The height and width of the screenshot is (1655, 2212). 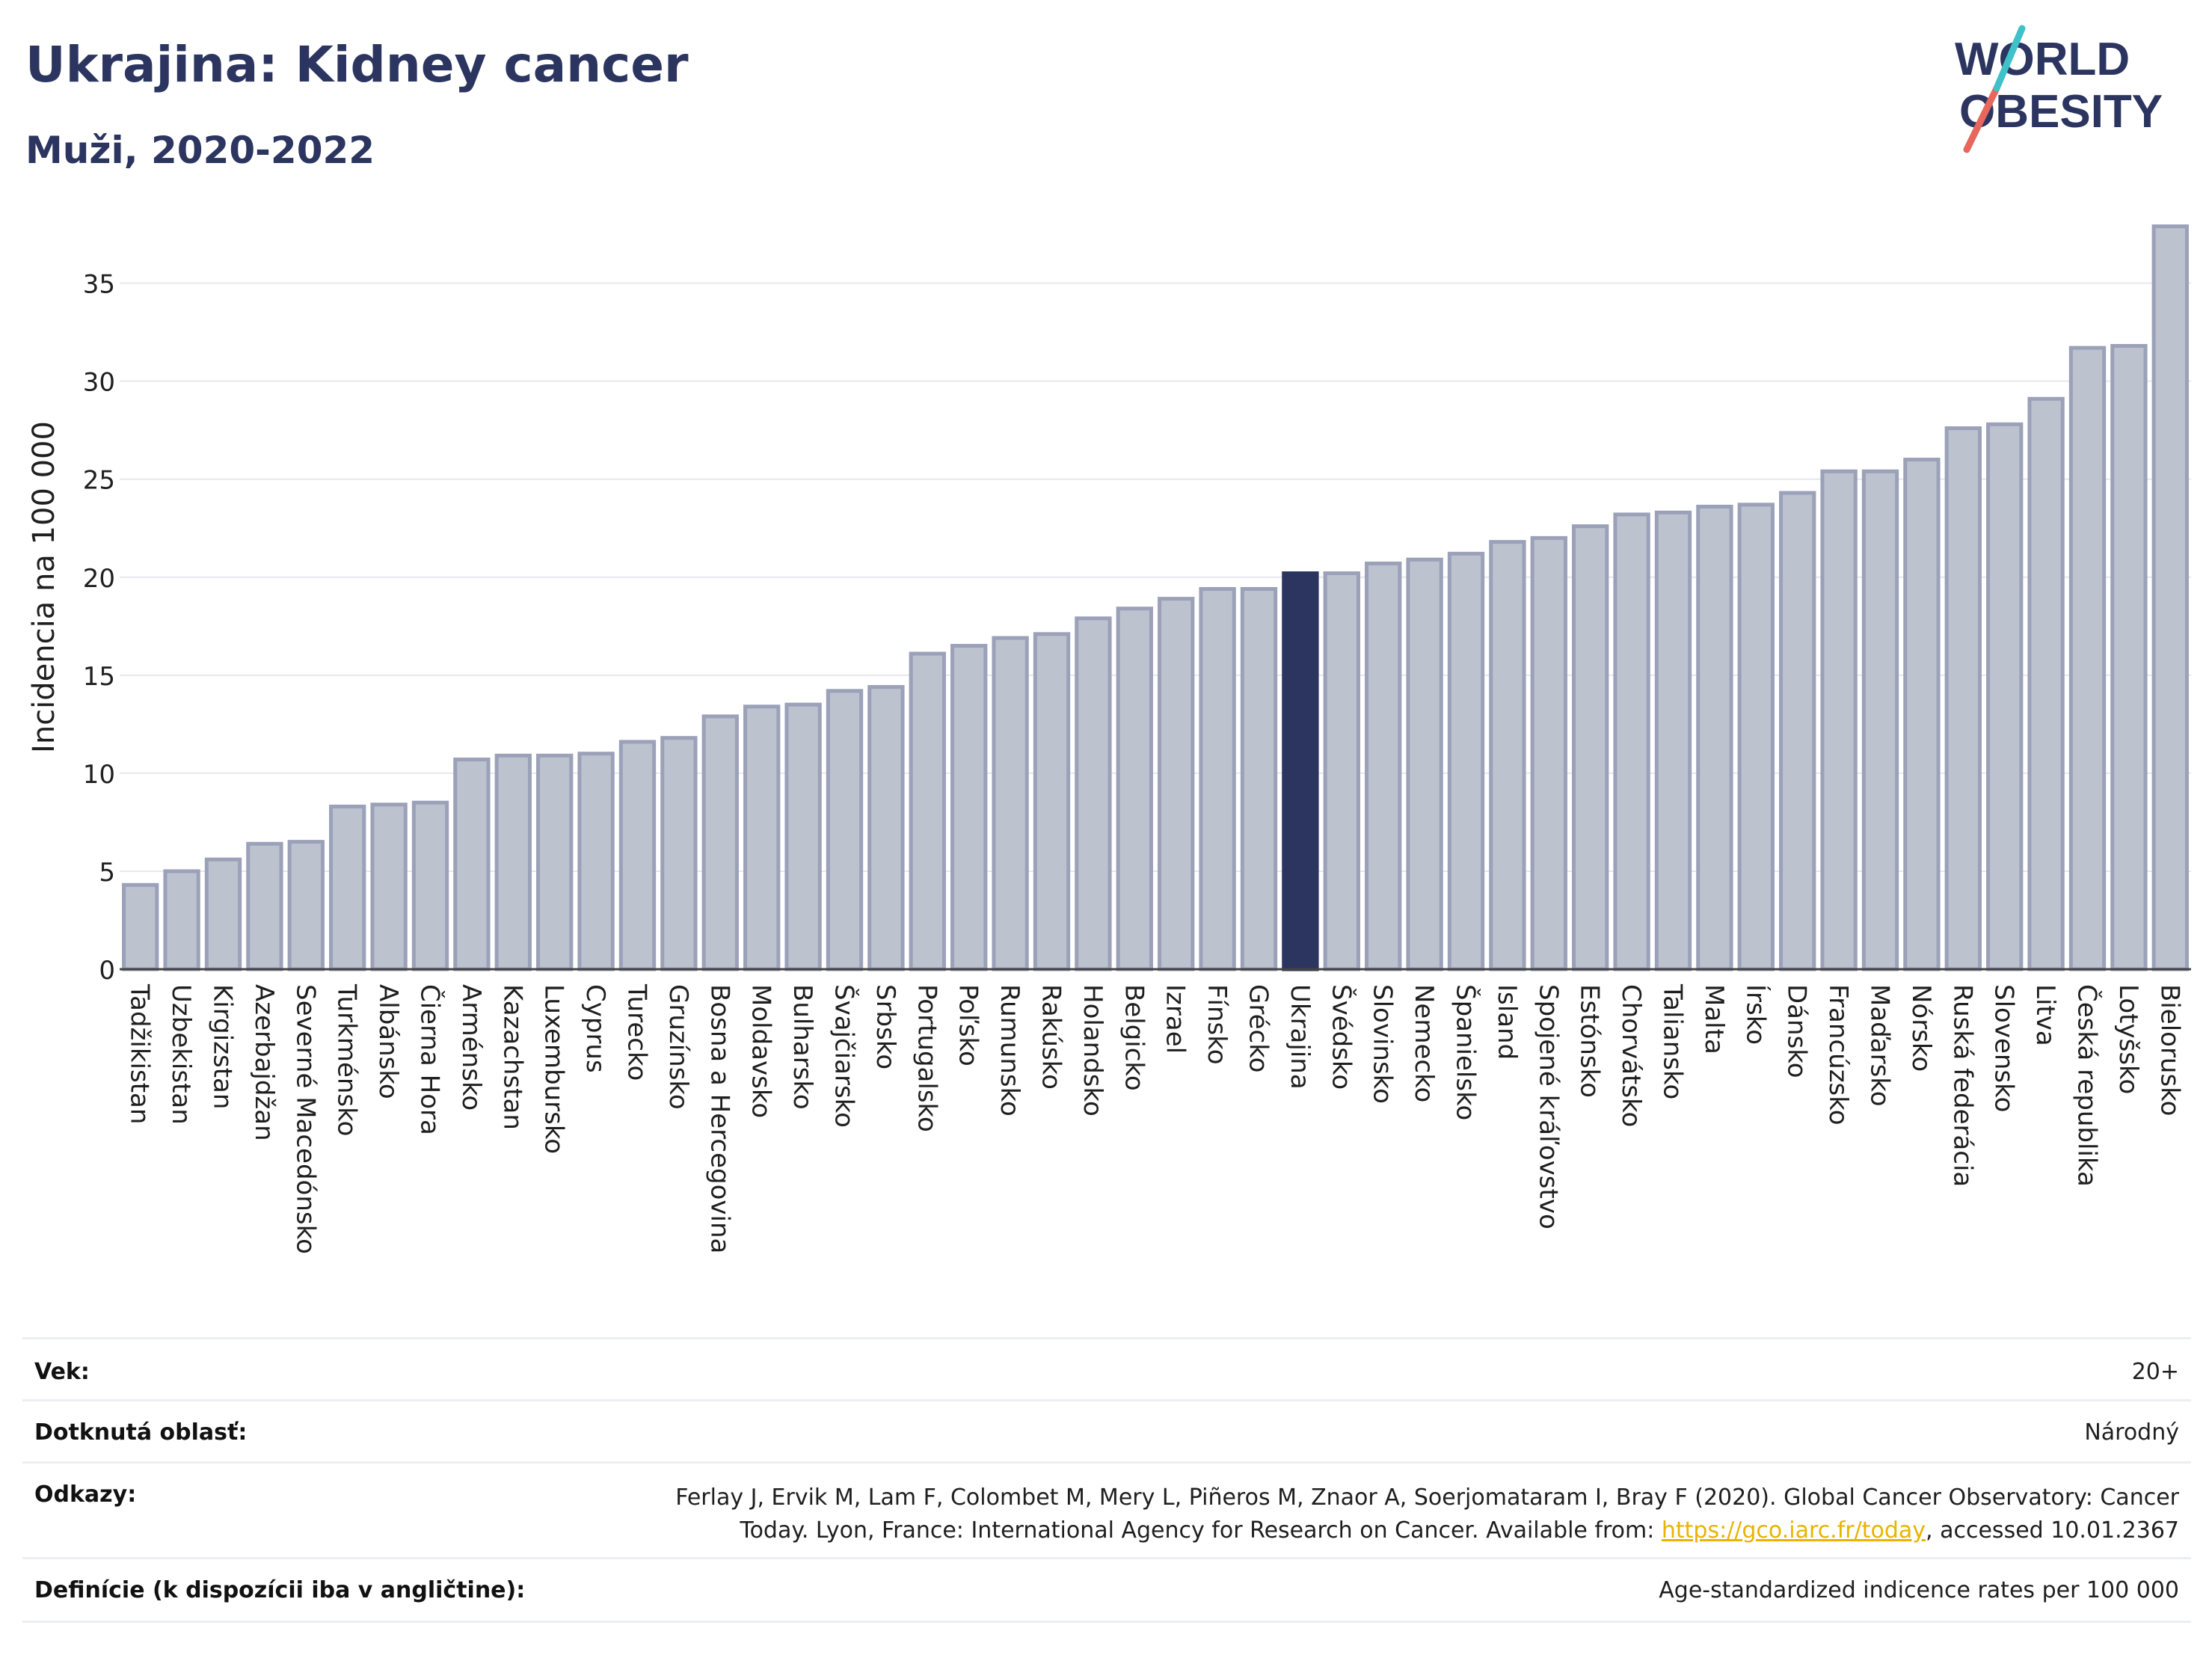 I want to click on bar-Turkménsko, so click(x=347, y=887).